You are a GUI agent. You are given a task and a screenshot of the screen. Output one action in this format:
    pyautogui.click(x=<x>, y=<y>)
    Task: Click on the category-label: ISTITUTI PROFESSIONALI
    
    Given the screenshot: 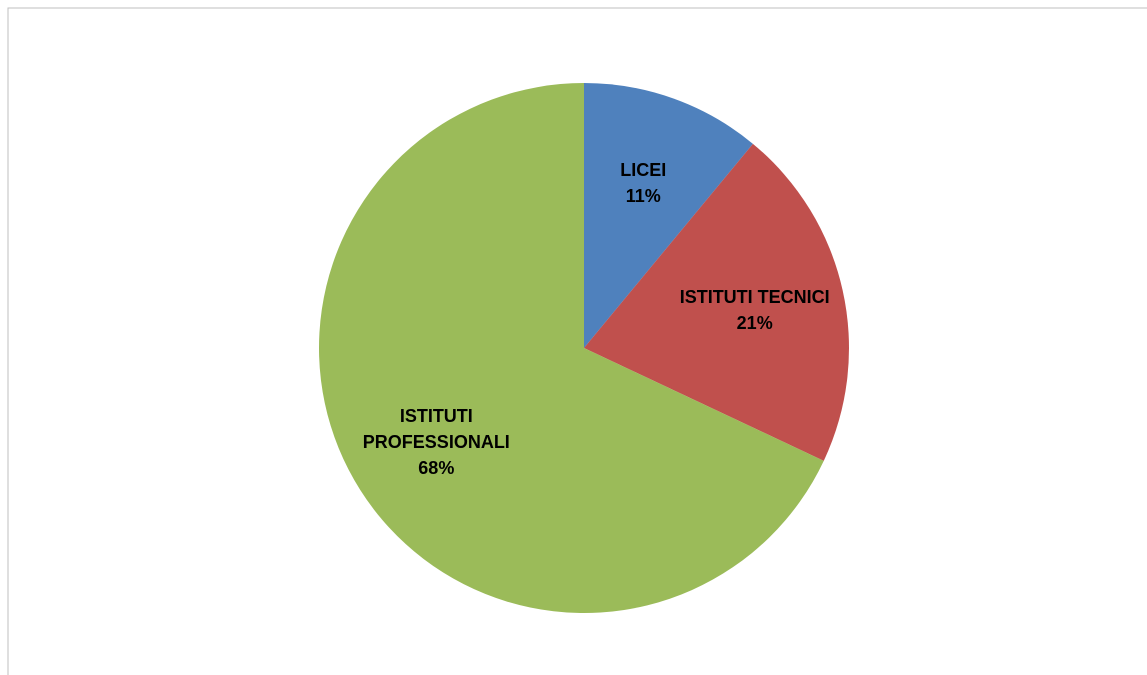 What is the action you would take?
    pyautogui.click(x=436, y=428)
    